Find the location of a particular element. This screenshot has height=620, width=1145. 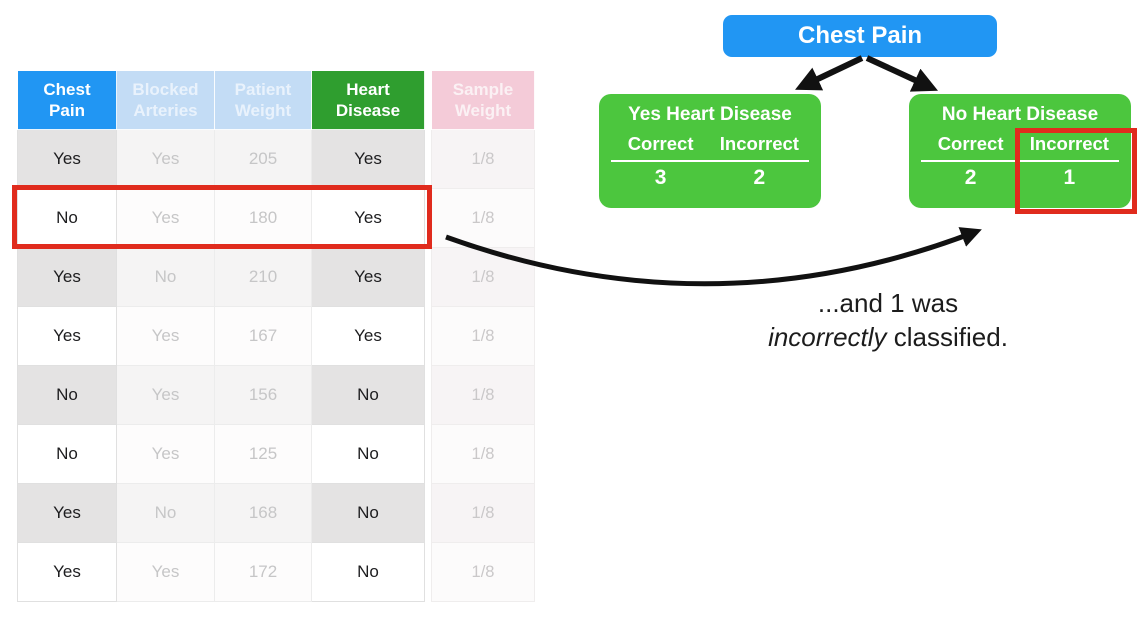

column-header-chest-pain: Chest Pain is located at coordinates (67, 100).